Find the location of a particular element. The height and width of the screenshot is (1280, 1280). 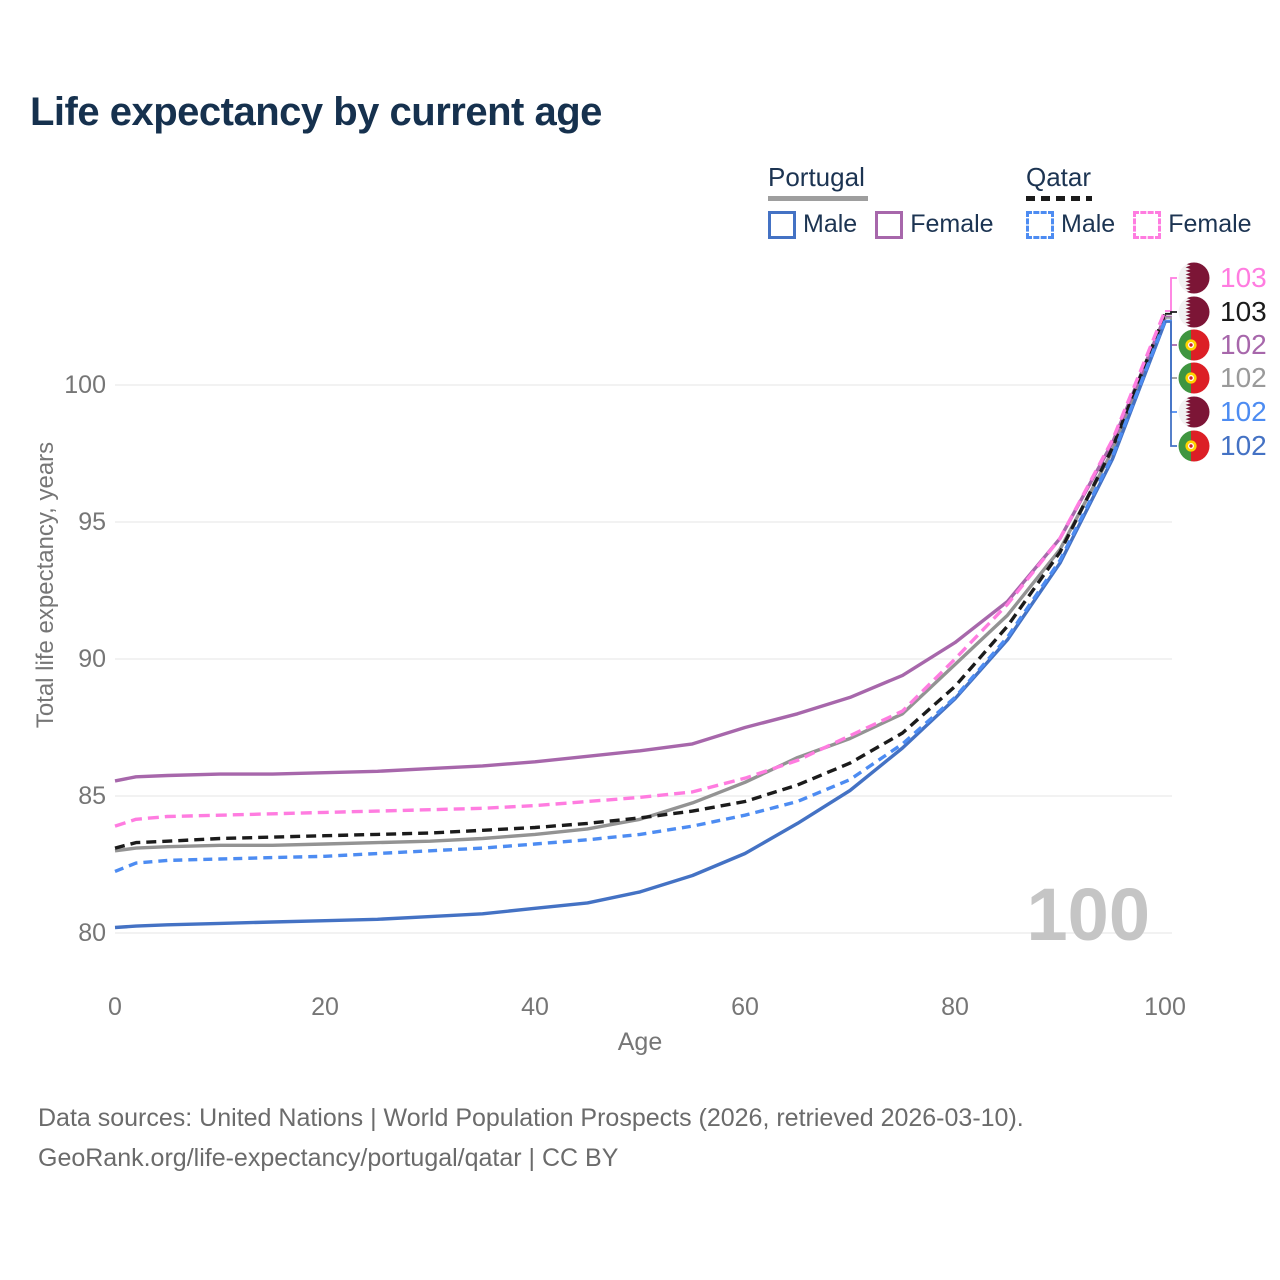

y-axis-title: Total life expectancy, years is located at coordinates (45, 585).